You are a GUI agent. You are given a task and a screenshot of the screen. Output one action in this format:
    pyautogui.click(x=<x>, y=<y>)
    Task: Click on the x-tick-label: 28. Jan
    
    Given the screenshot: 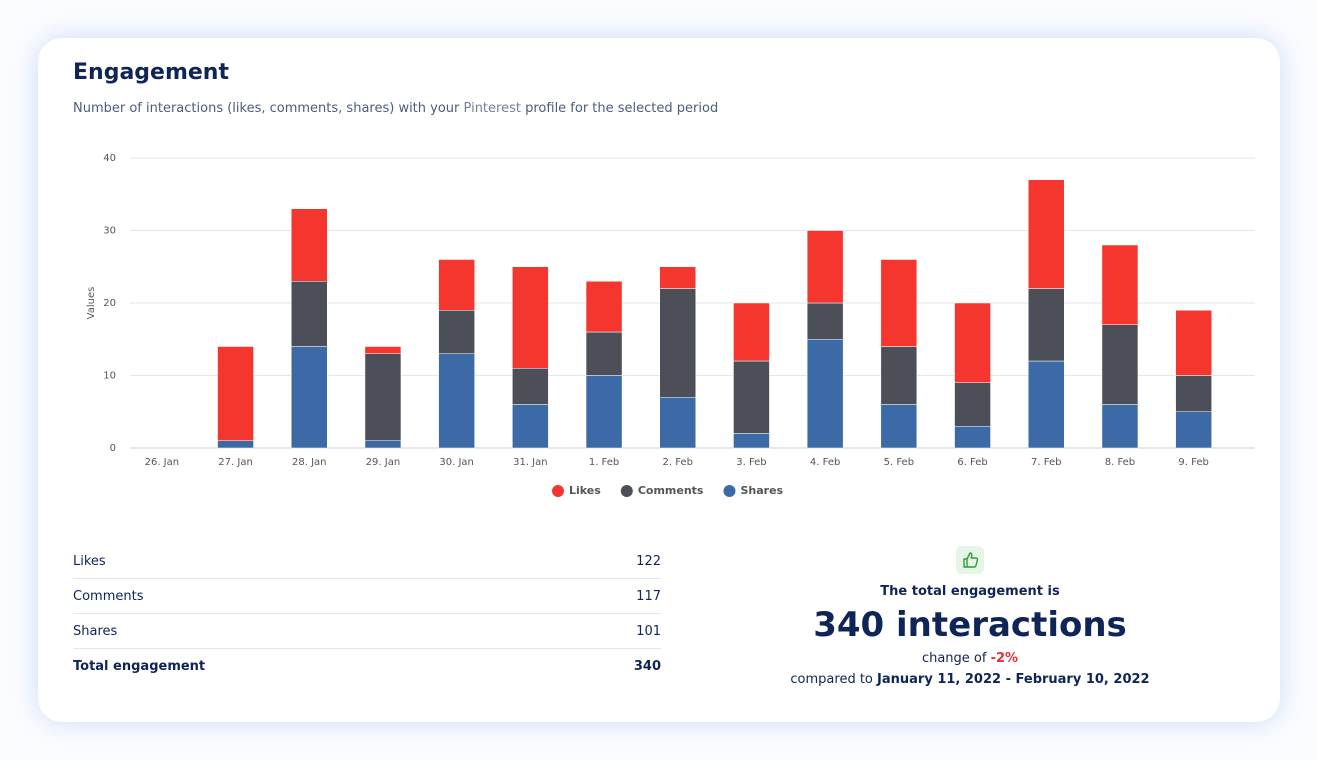 What is the action you would take?
    pyautogui.click(x=309, y=462)
    